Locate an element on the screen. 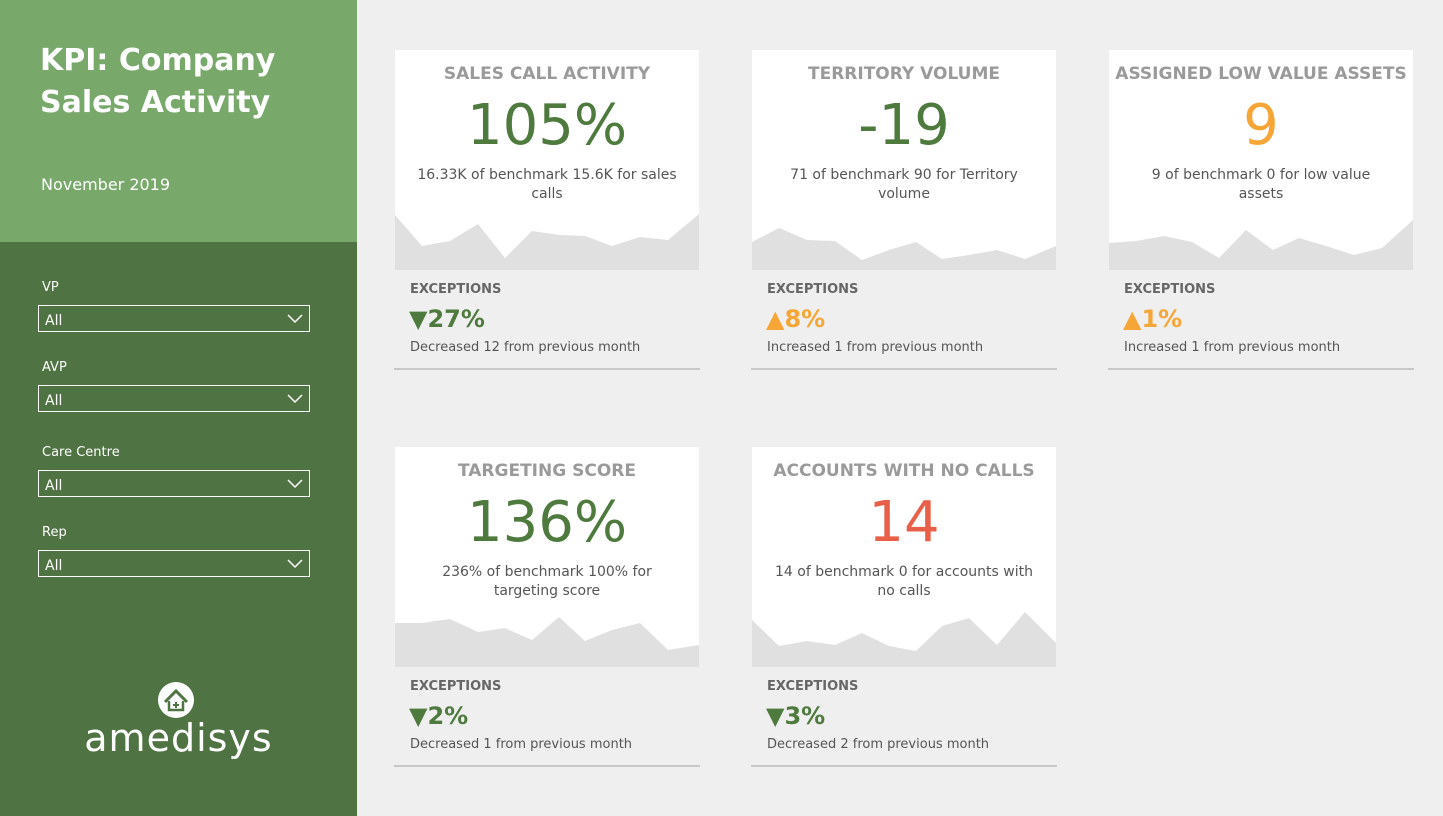  card-title: ACCOUNTS WITH NO CALLS is located at coordinates (904, 471).